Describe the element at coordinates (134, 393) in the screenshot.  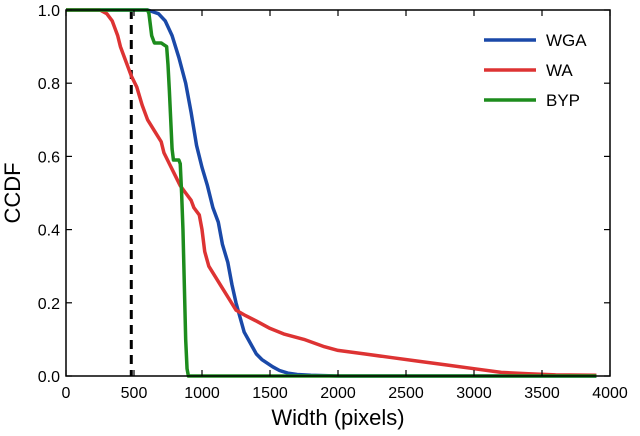
I see `x-tick-label: 500` at that location.